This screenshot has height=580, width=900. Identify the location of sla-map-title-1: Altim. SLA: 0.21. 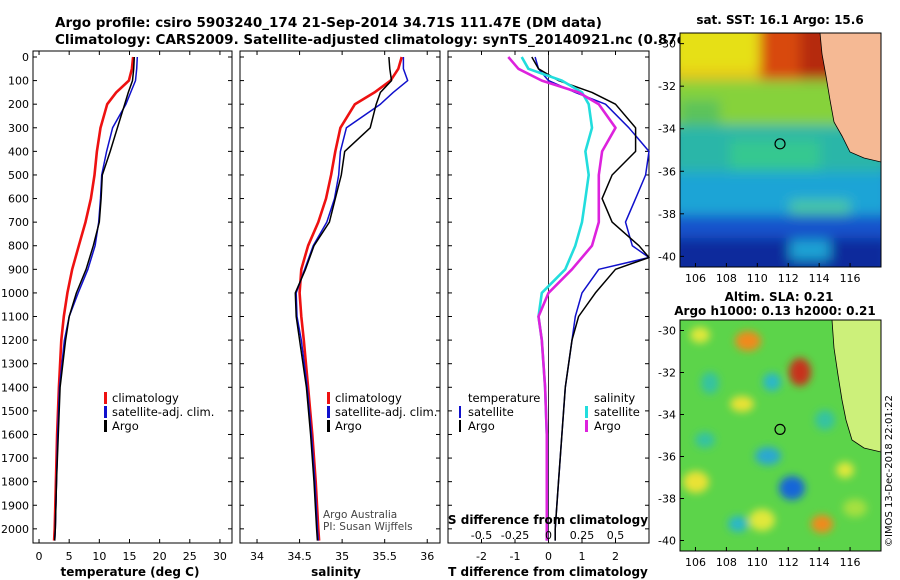
(779, 297).